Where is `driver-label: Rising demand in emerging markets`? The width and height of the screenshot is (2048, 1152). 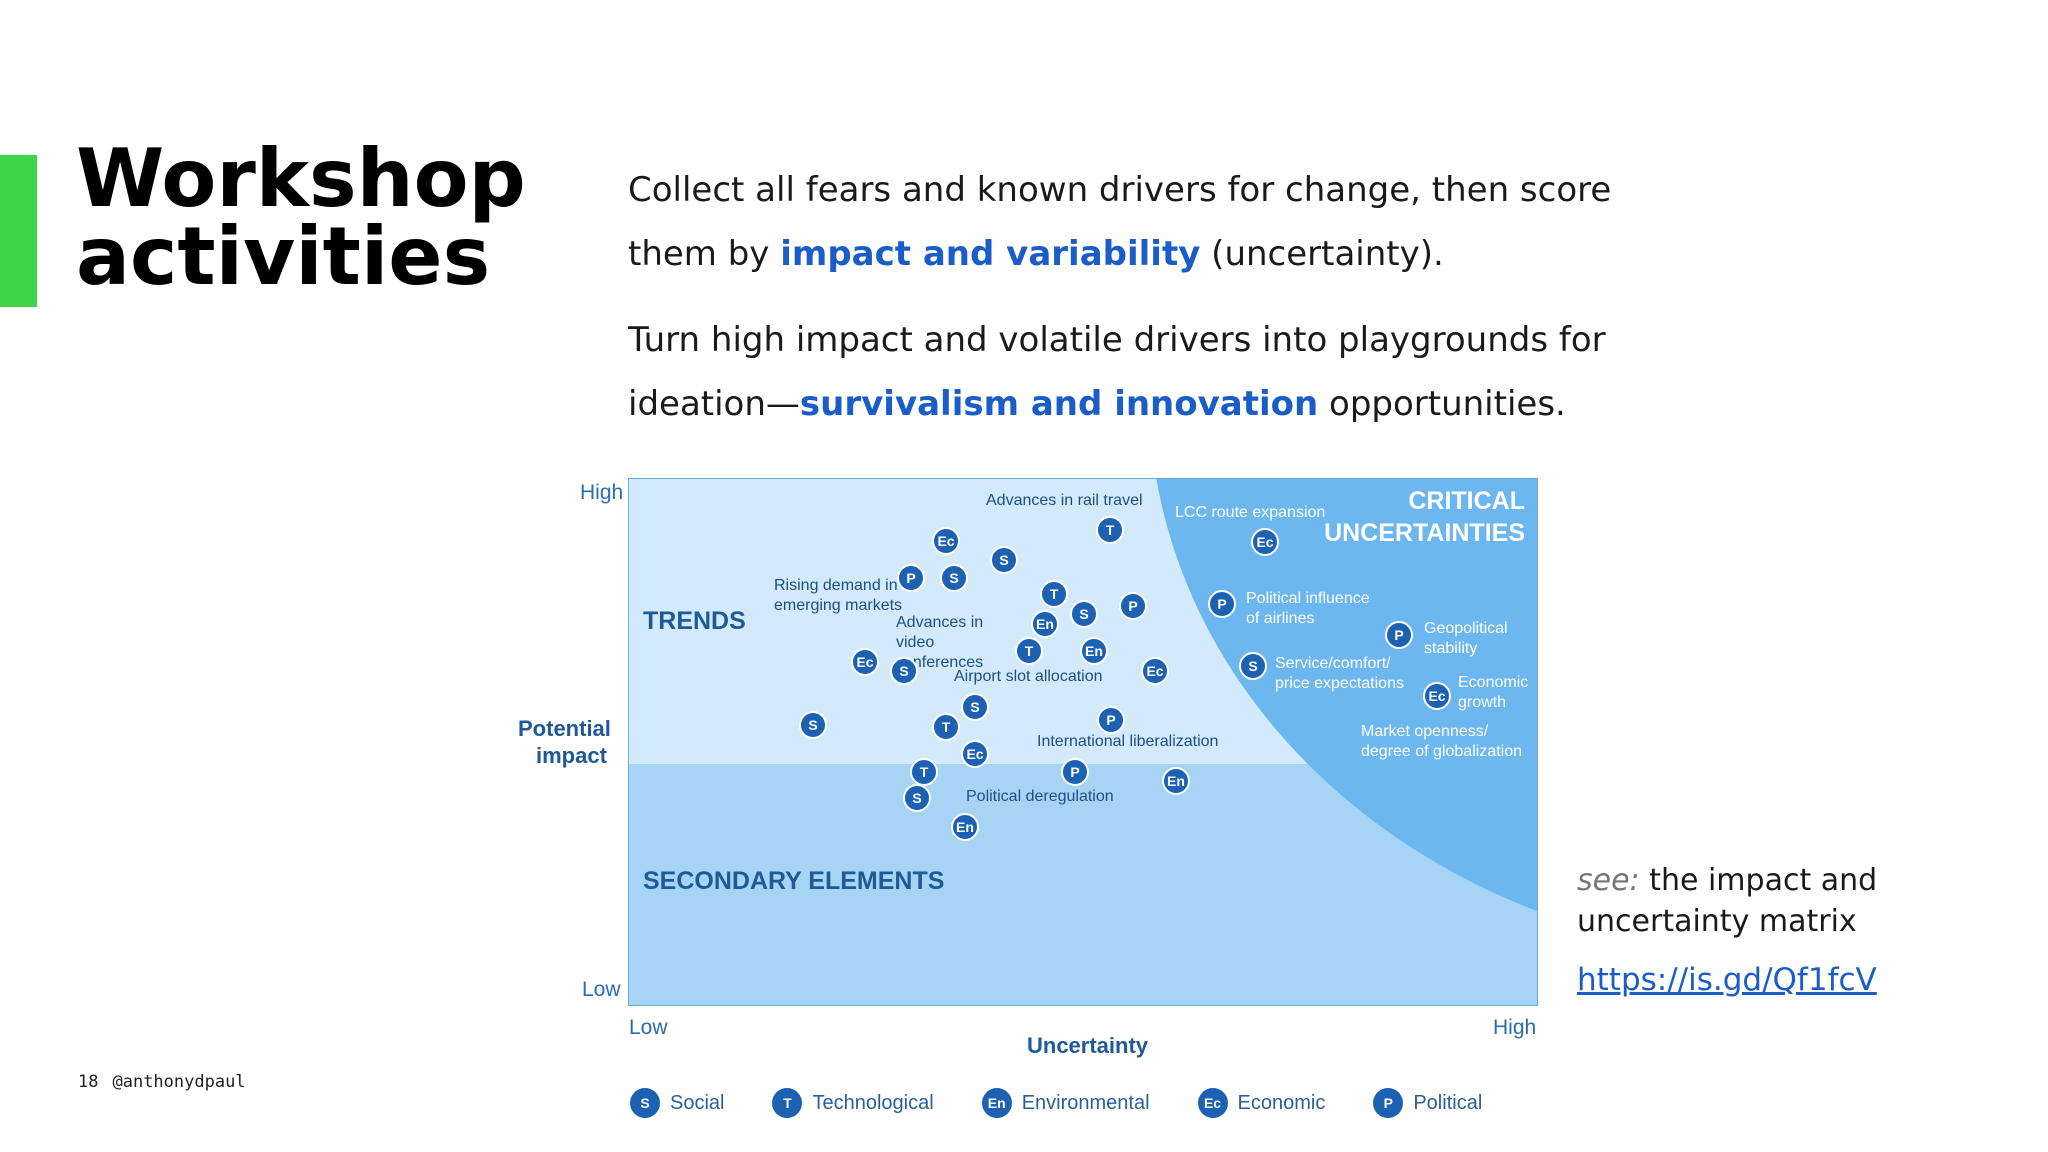
driver-label: Rising demand in emerging markets is located at coordinates (838, 595).